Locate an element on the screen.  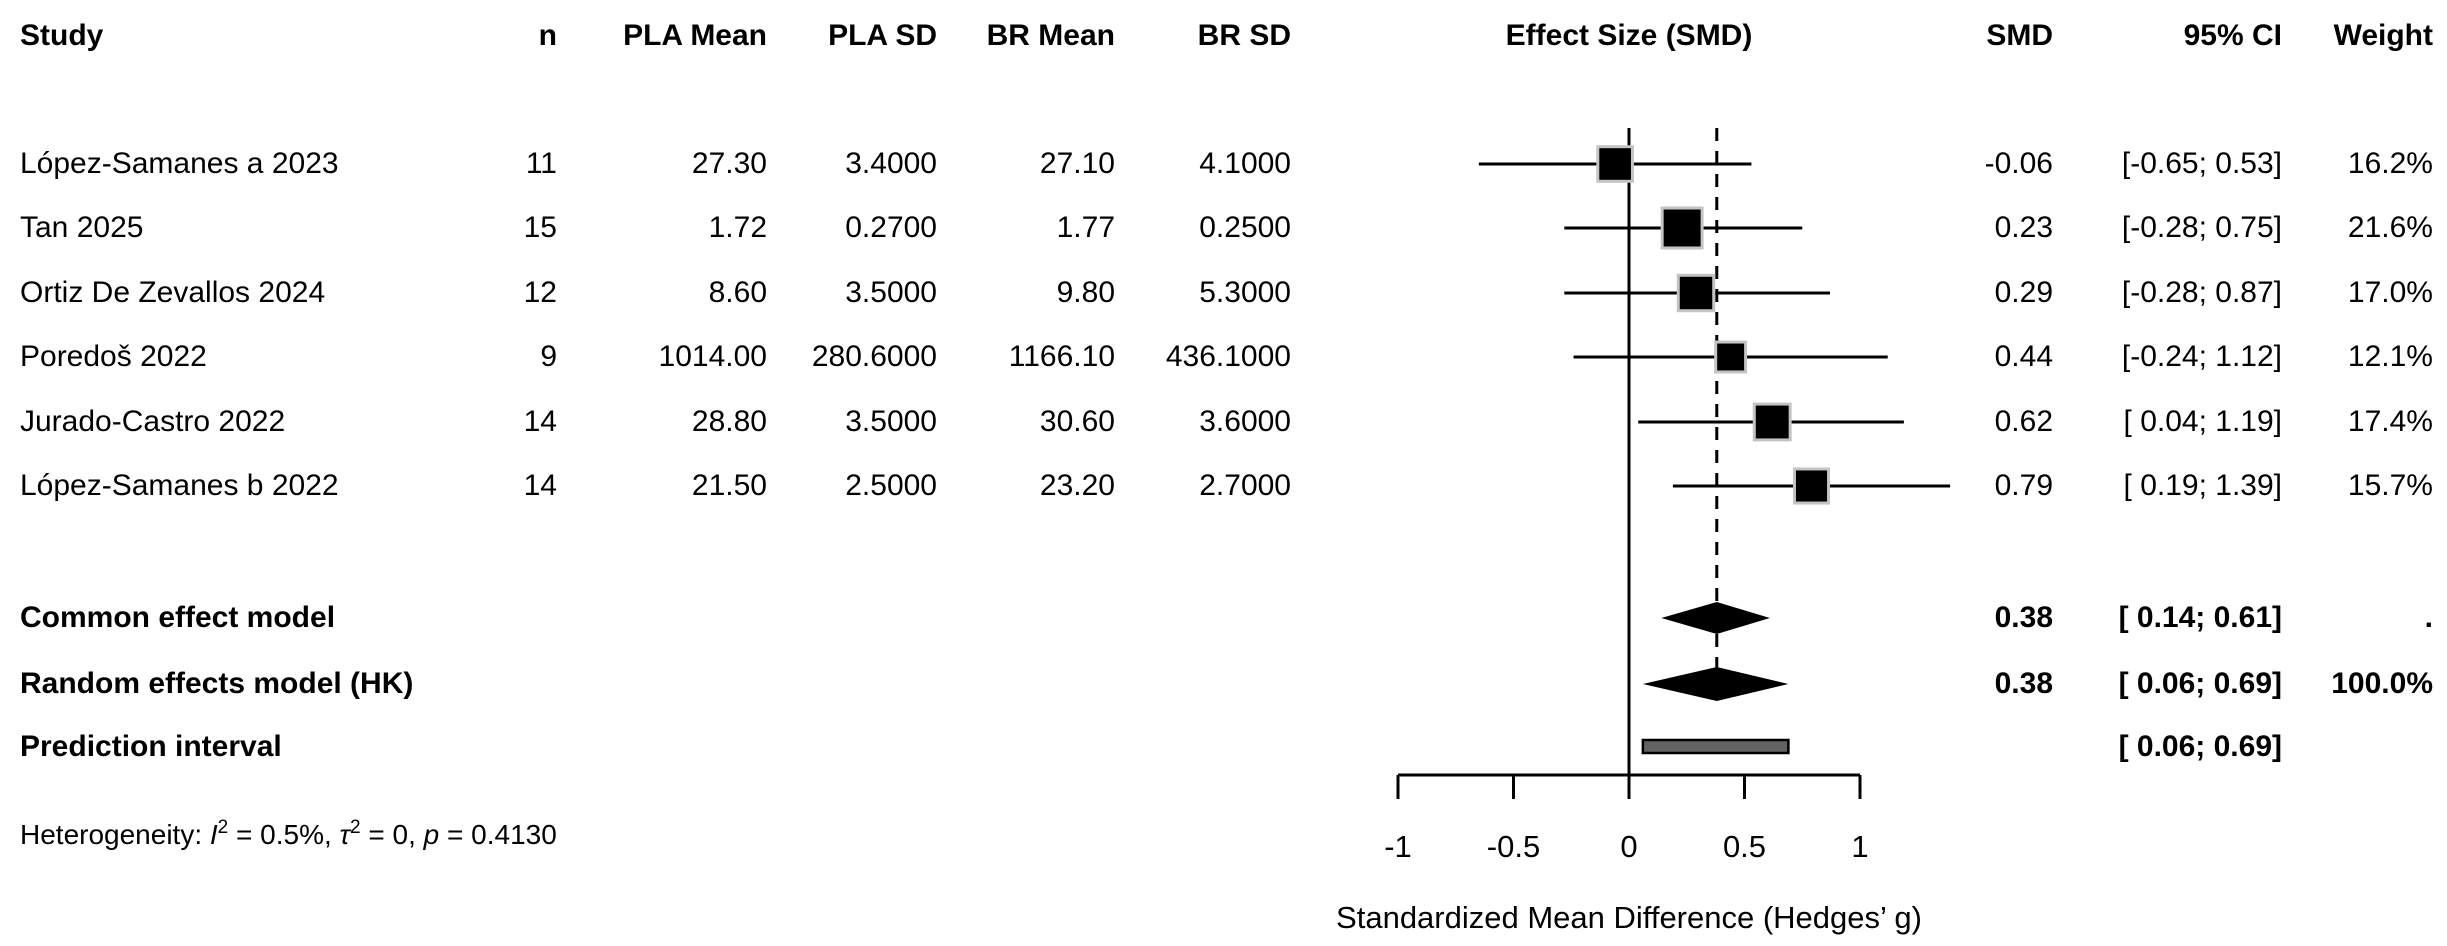
random-effects-label: Random effects model (HK) is located at coordinates (217, 683).